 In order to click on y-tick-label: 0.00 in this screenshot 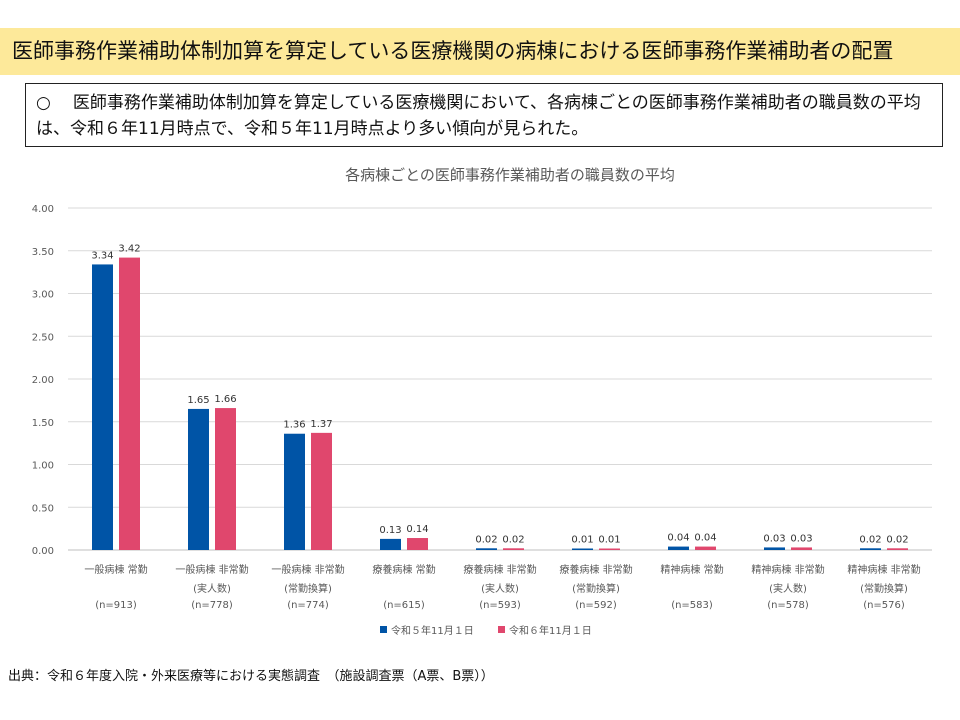, I will do `click(43, 551)`.